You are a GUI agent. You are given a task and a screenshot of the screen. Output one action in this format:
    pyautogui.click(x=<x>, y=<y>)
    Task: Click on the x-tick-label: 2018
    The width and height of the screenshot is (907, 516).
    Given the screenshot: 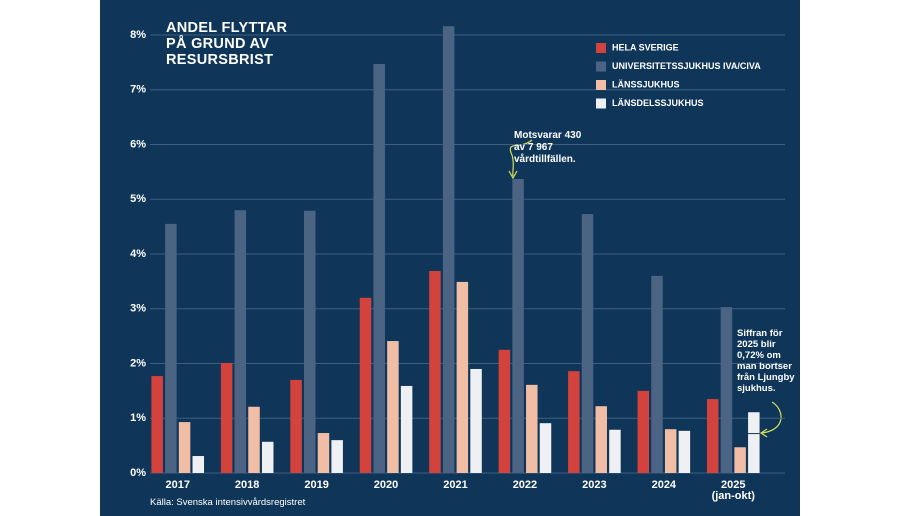 What is the action you would take?
    pyautogui.click(x=247, y=485)
    